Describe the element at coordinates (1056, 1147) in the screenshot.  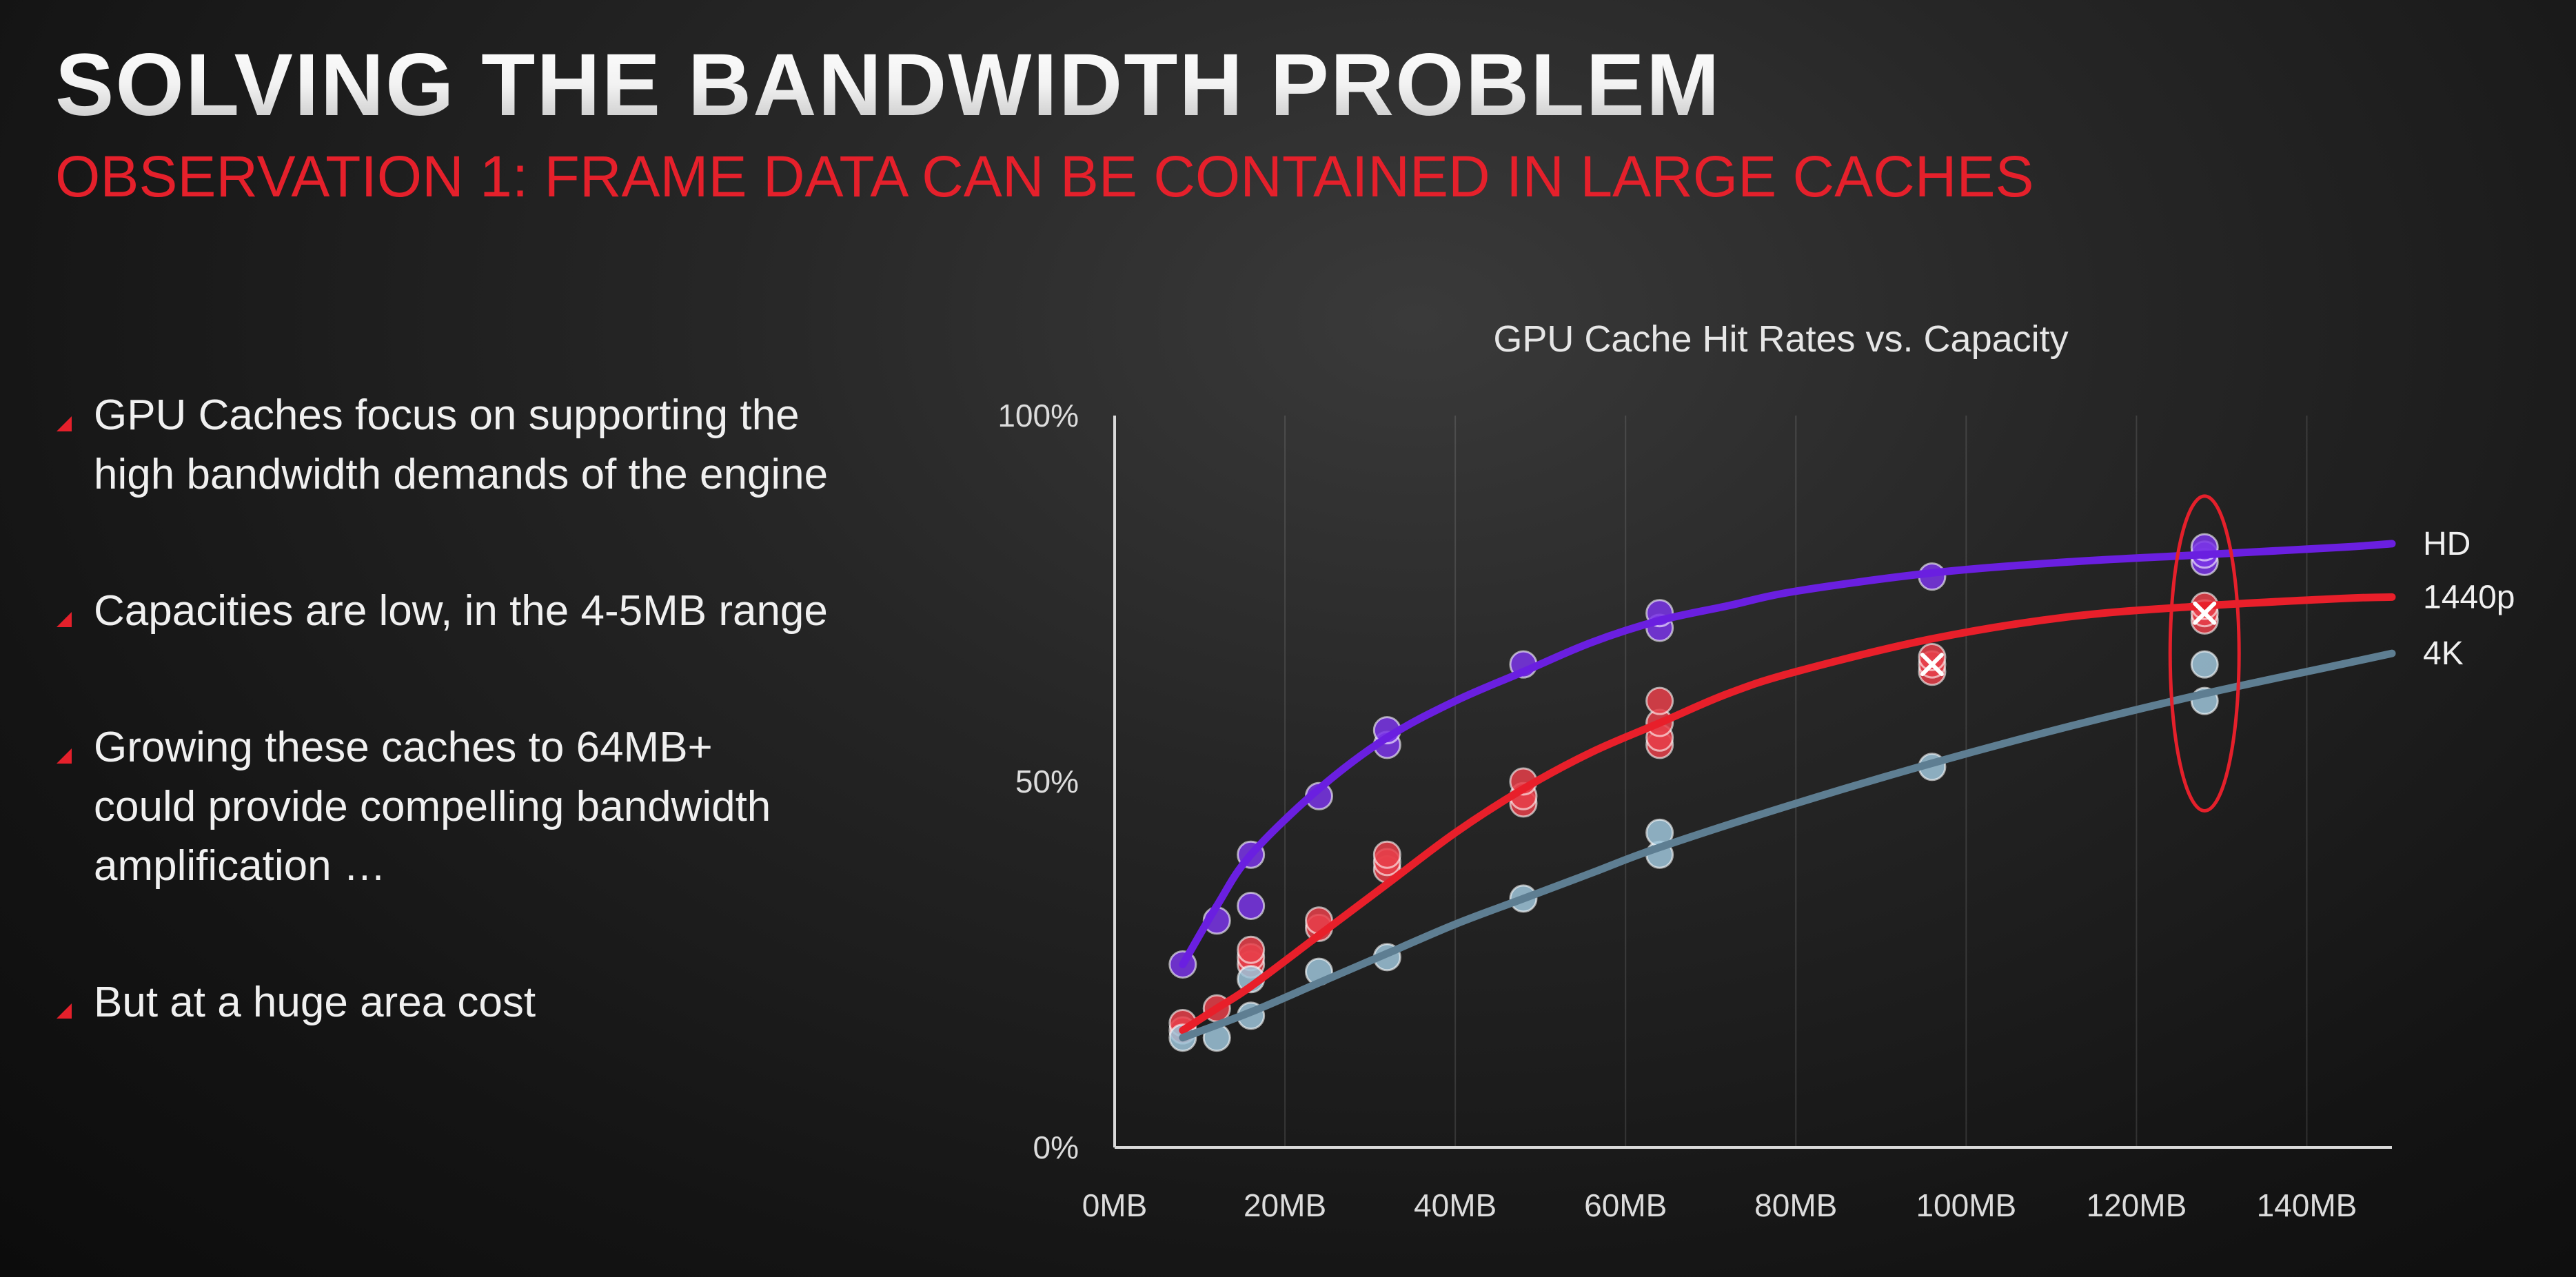
I see `y-tick-label: 0%` at that location.